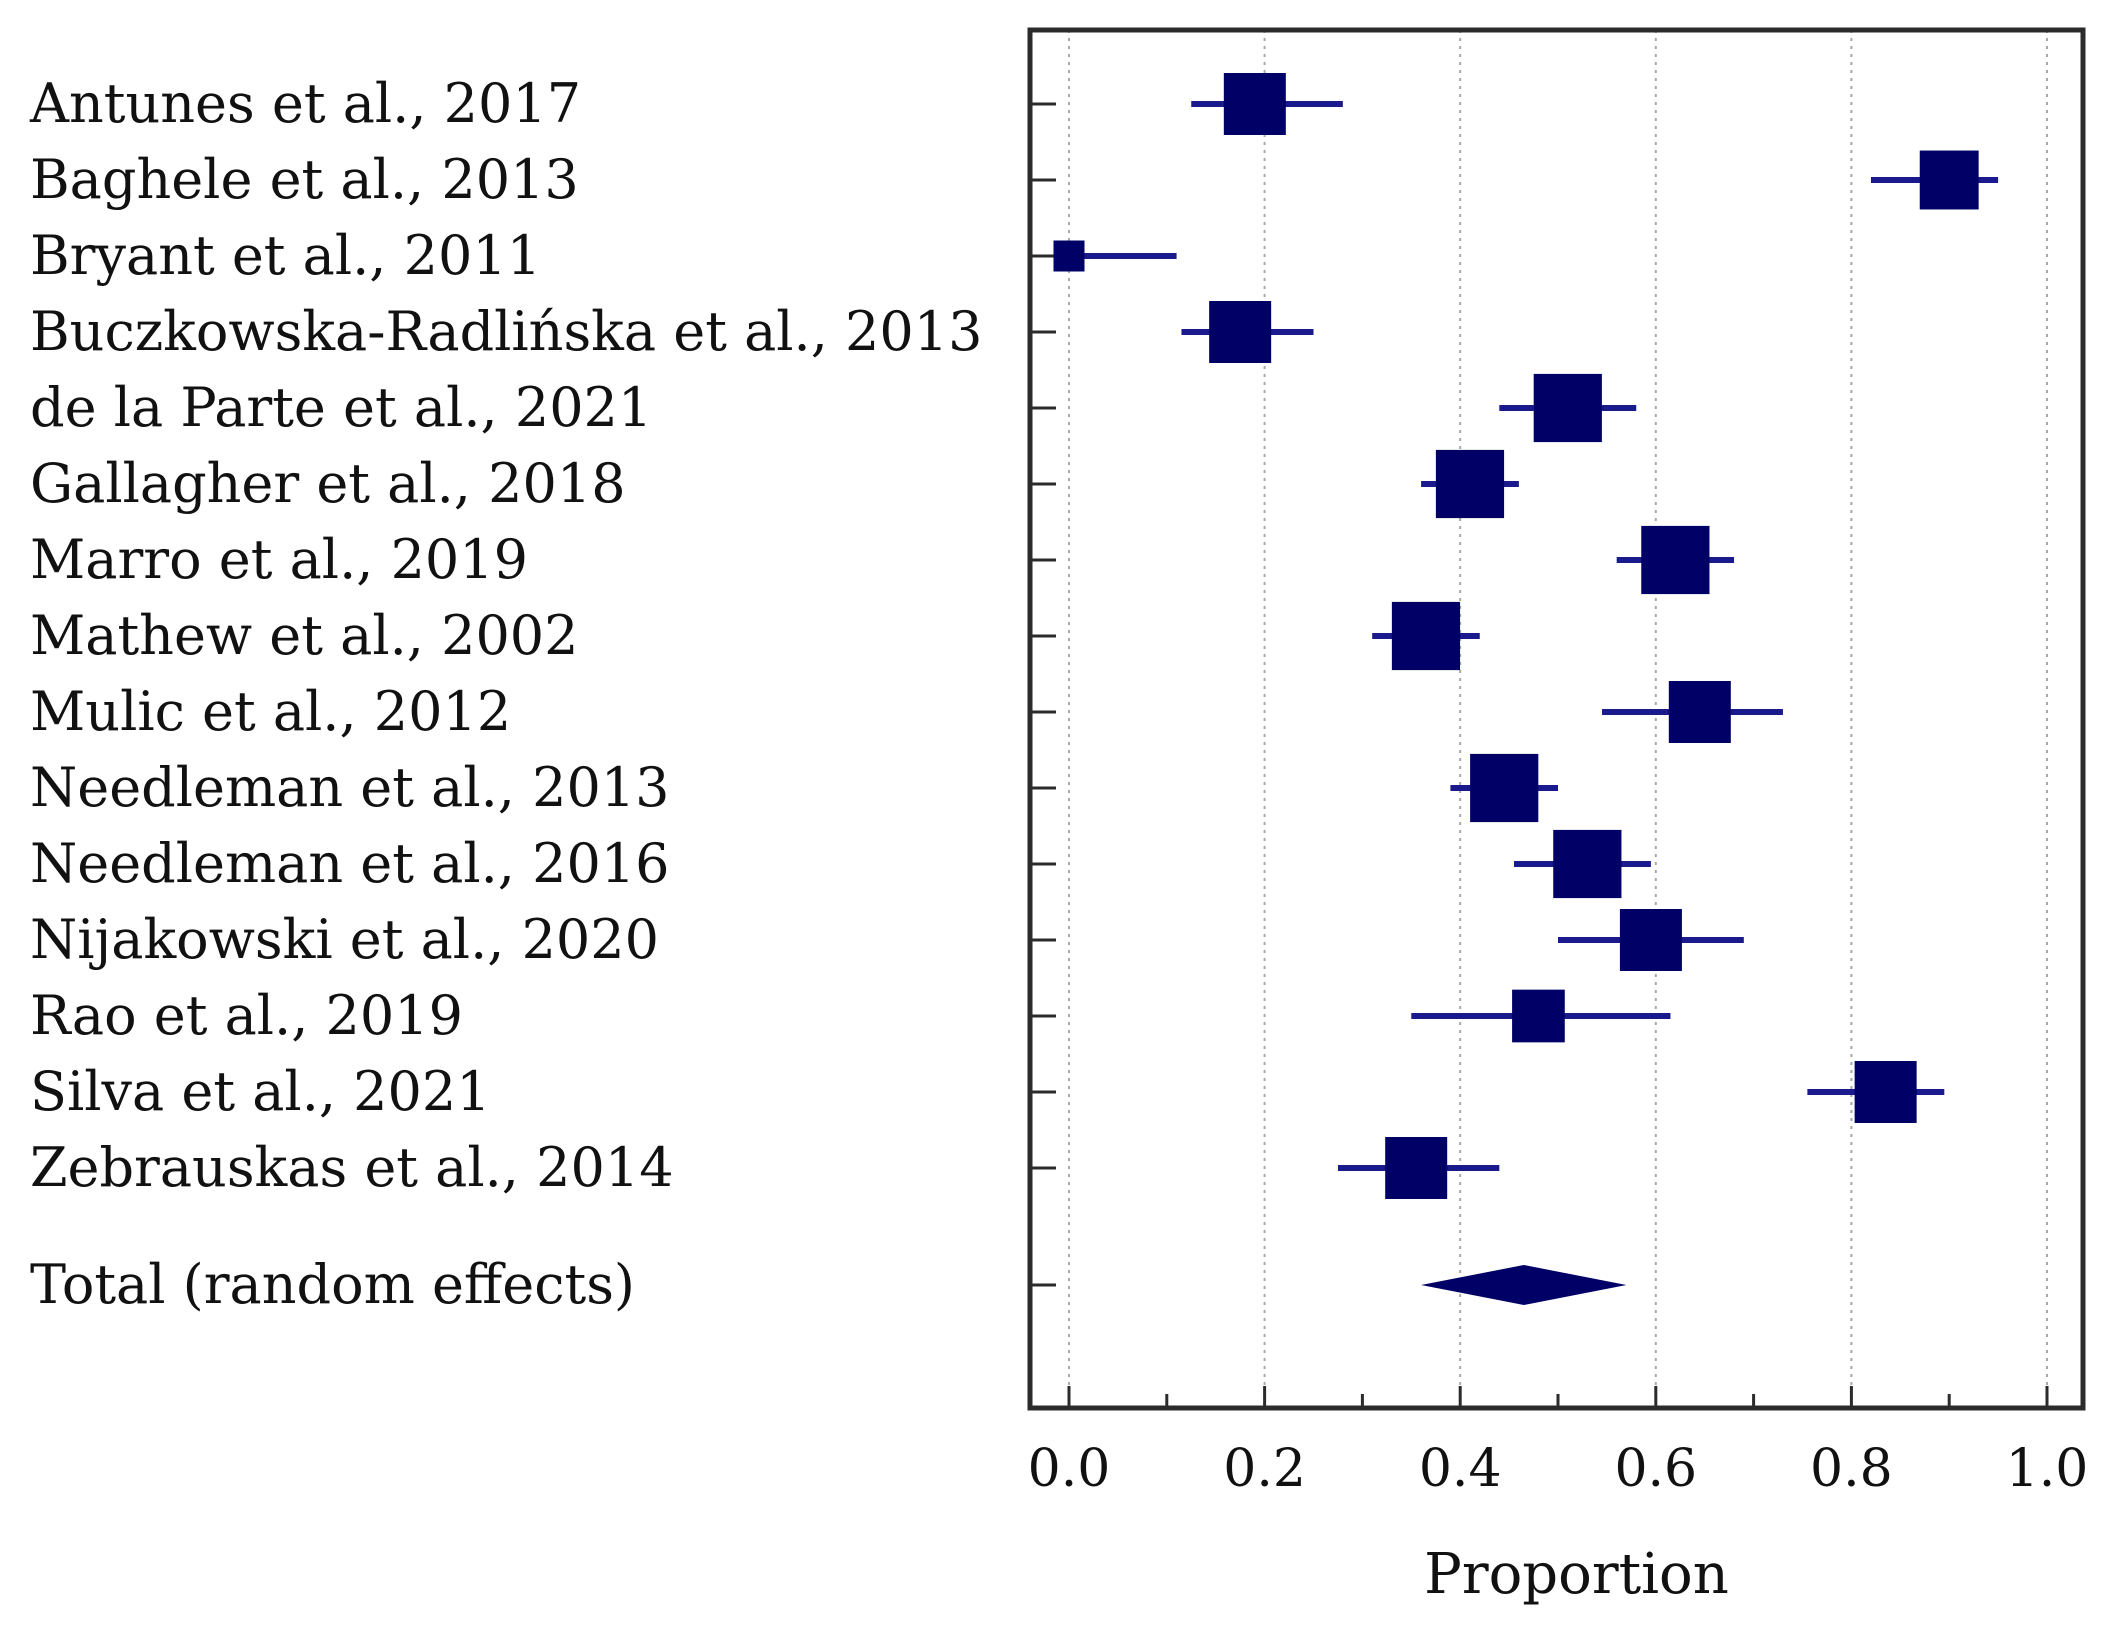  Describe the element at coordinates (350, 863) in the screenshot. I see `study-label: Needleman et al., 2016` at that location.